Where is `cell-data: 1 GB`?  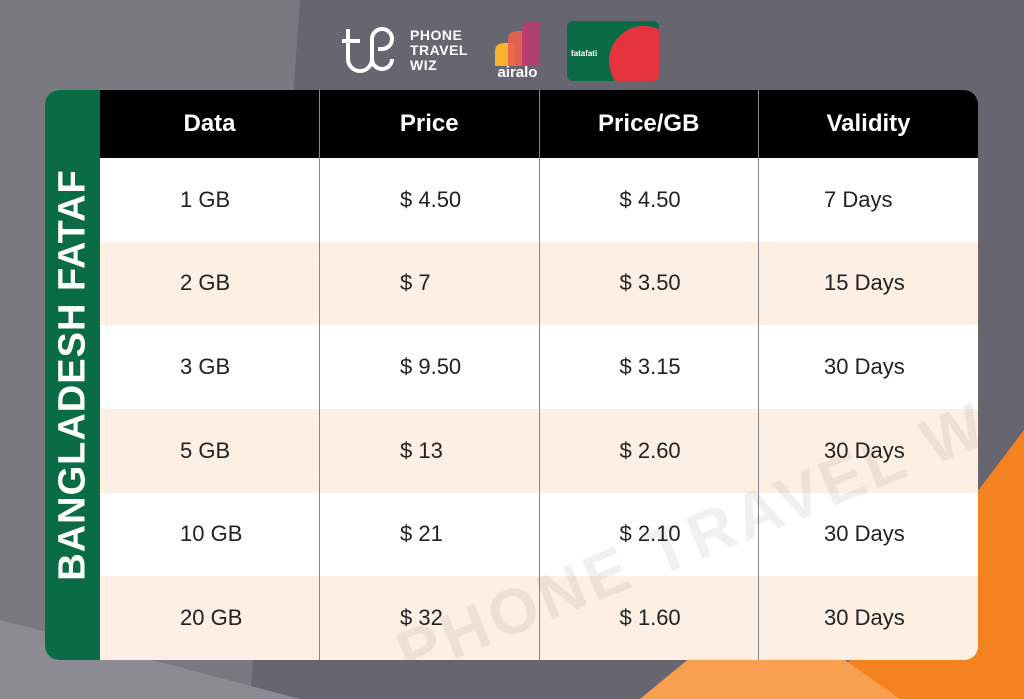 cell-data: 1 GB is located at coordinates (205, 199).